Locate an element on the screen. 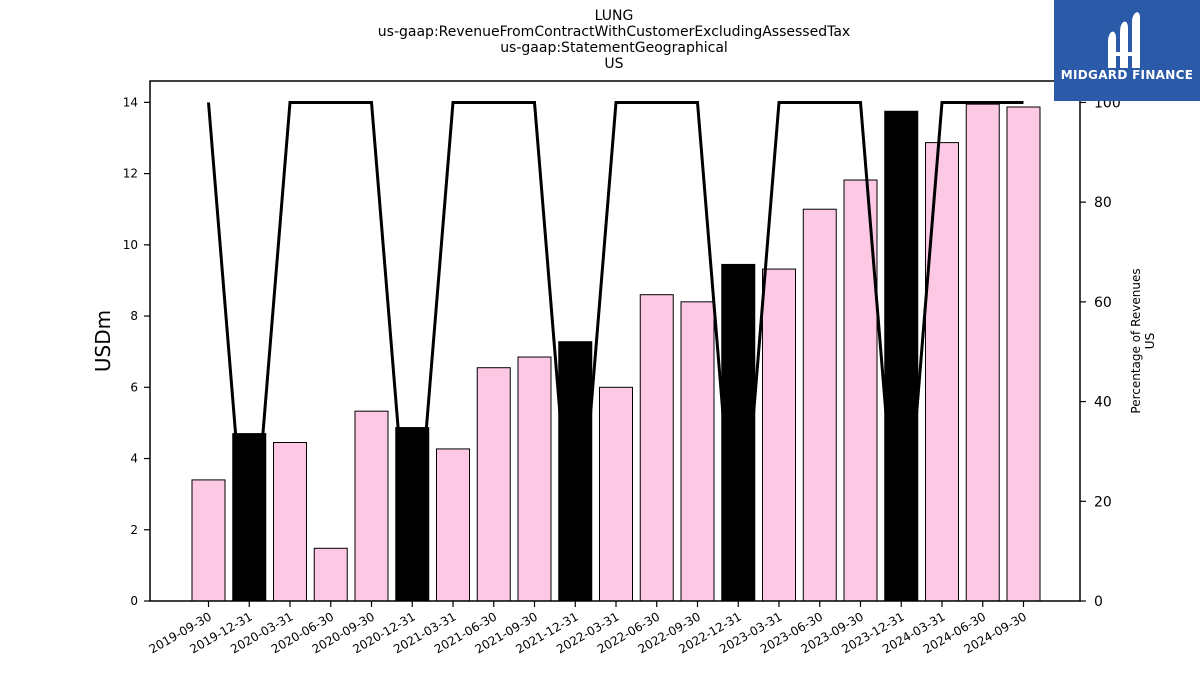 This screenshot has height=675, width=1200. y-tick-label: 6 is located at coordinates (134, 387).